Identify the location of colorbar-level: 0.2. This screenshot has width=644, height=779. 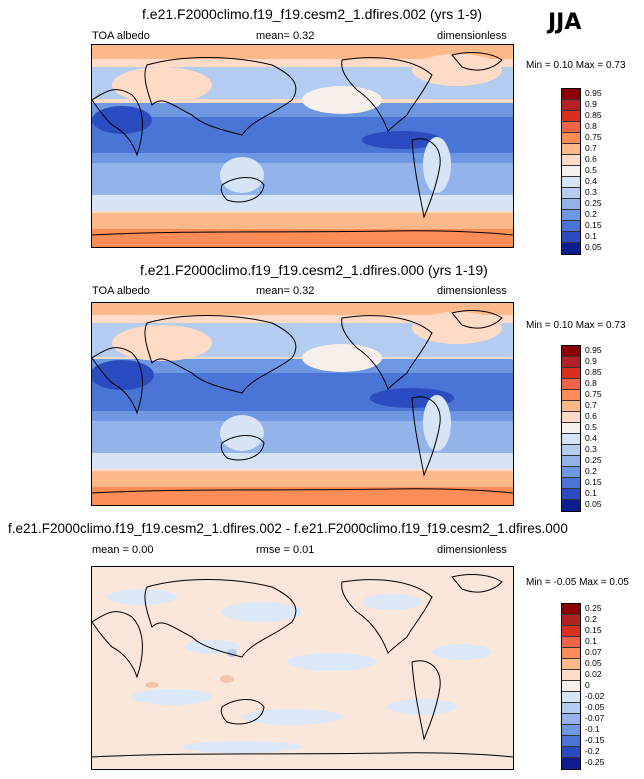
(591, 471).